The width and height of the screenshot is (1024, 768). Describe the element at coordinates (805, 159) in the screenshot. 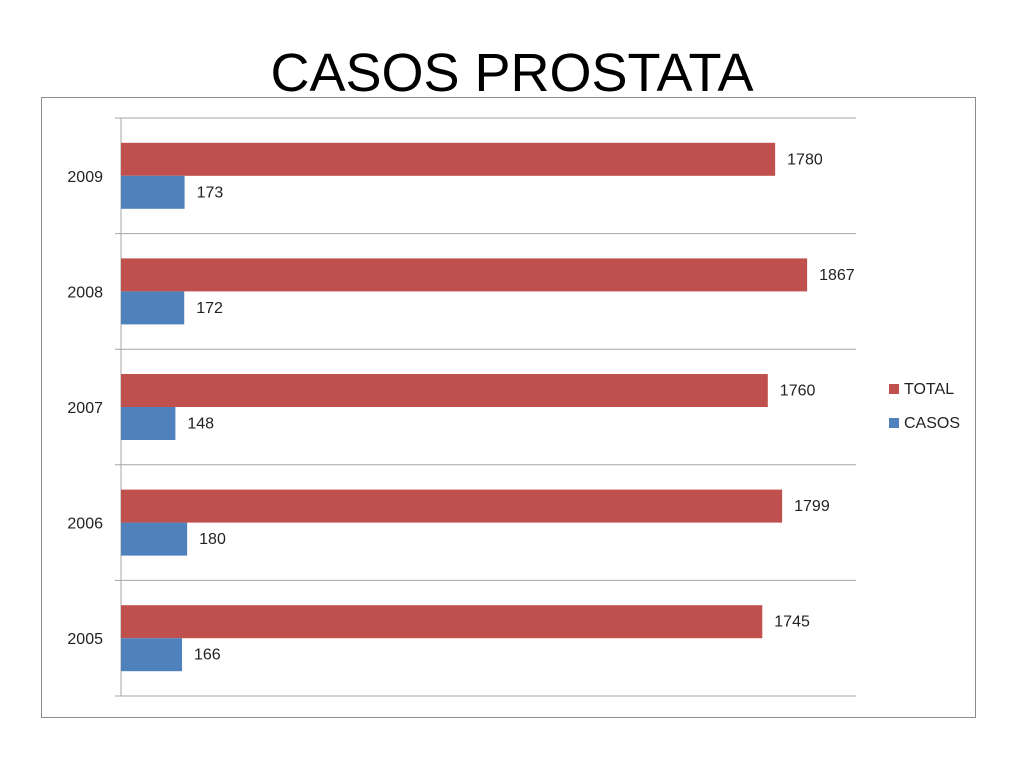

I see `data-label: 1780` at that location.